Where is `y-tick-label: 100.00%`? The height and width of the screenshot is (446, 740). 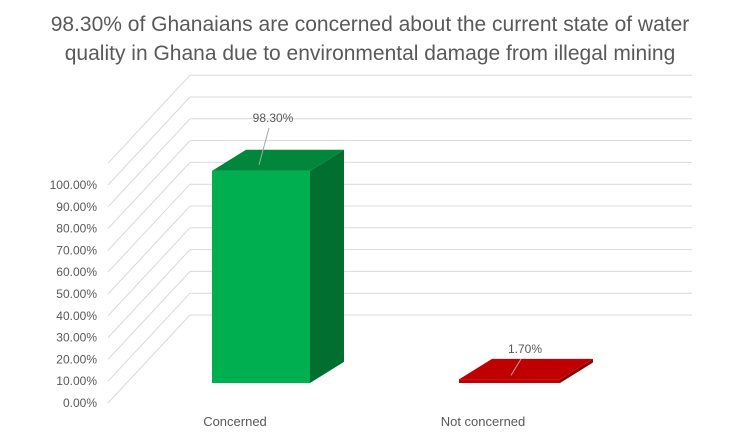
y-tick-label: 100.00% is located at coordinates (74, 185).